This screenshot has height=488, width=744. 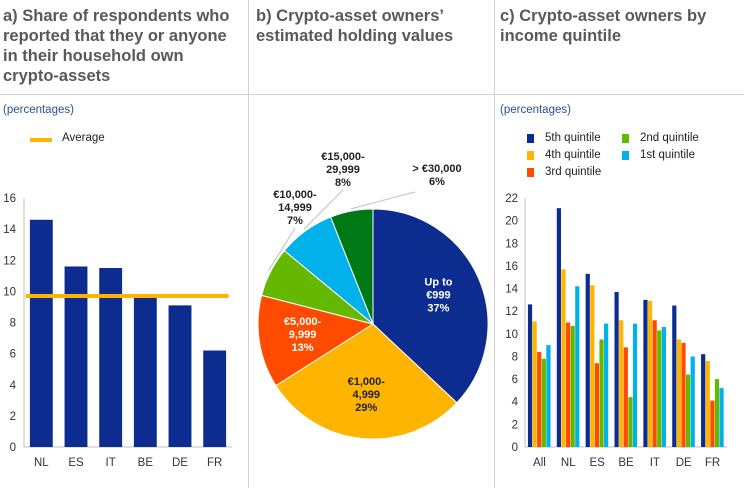 I want to click on pie-label-3: €10,000-14,999 7%, so click(x=295, y=208).